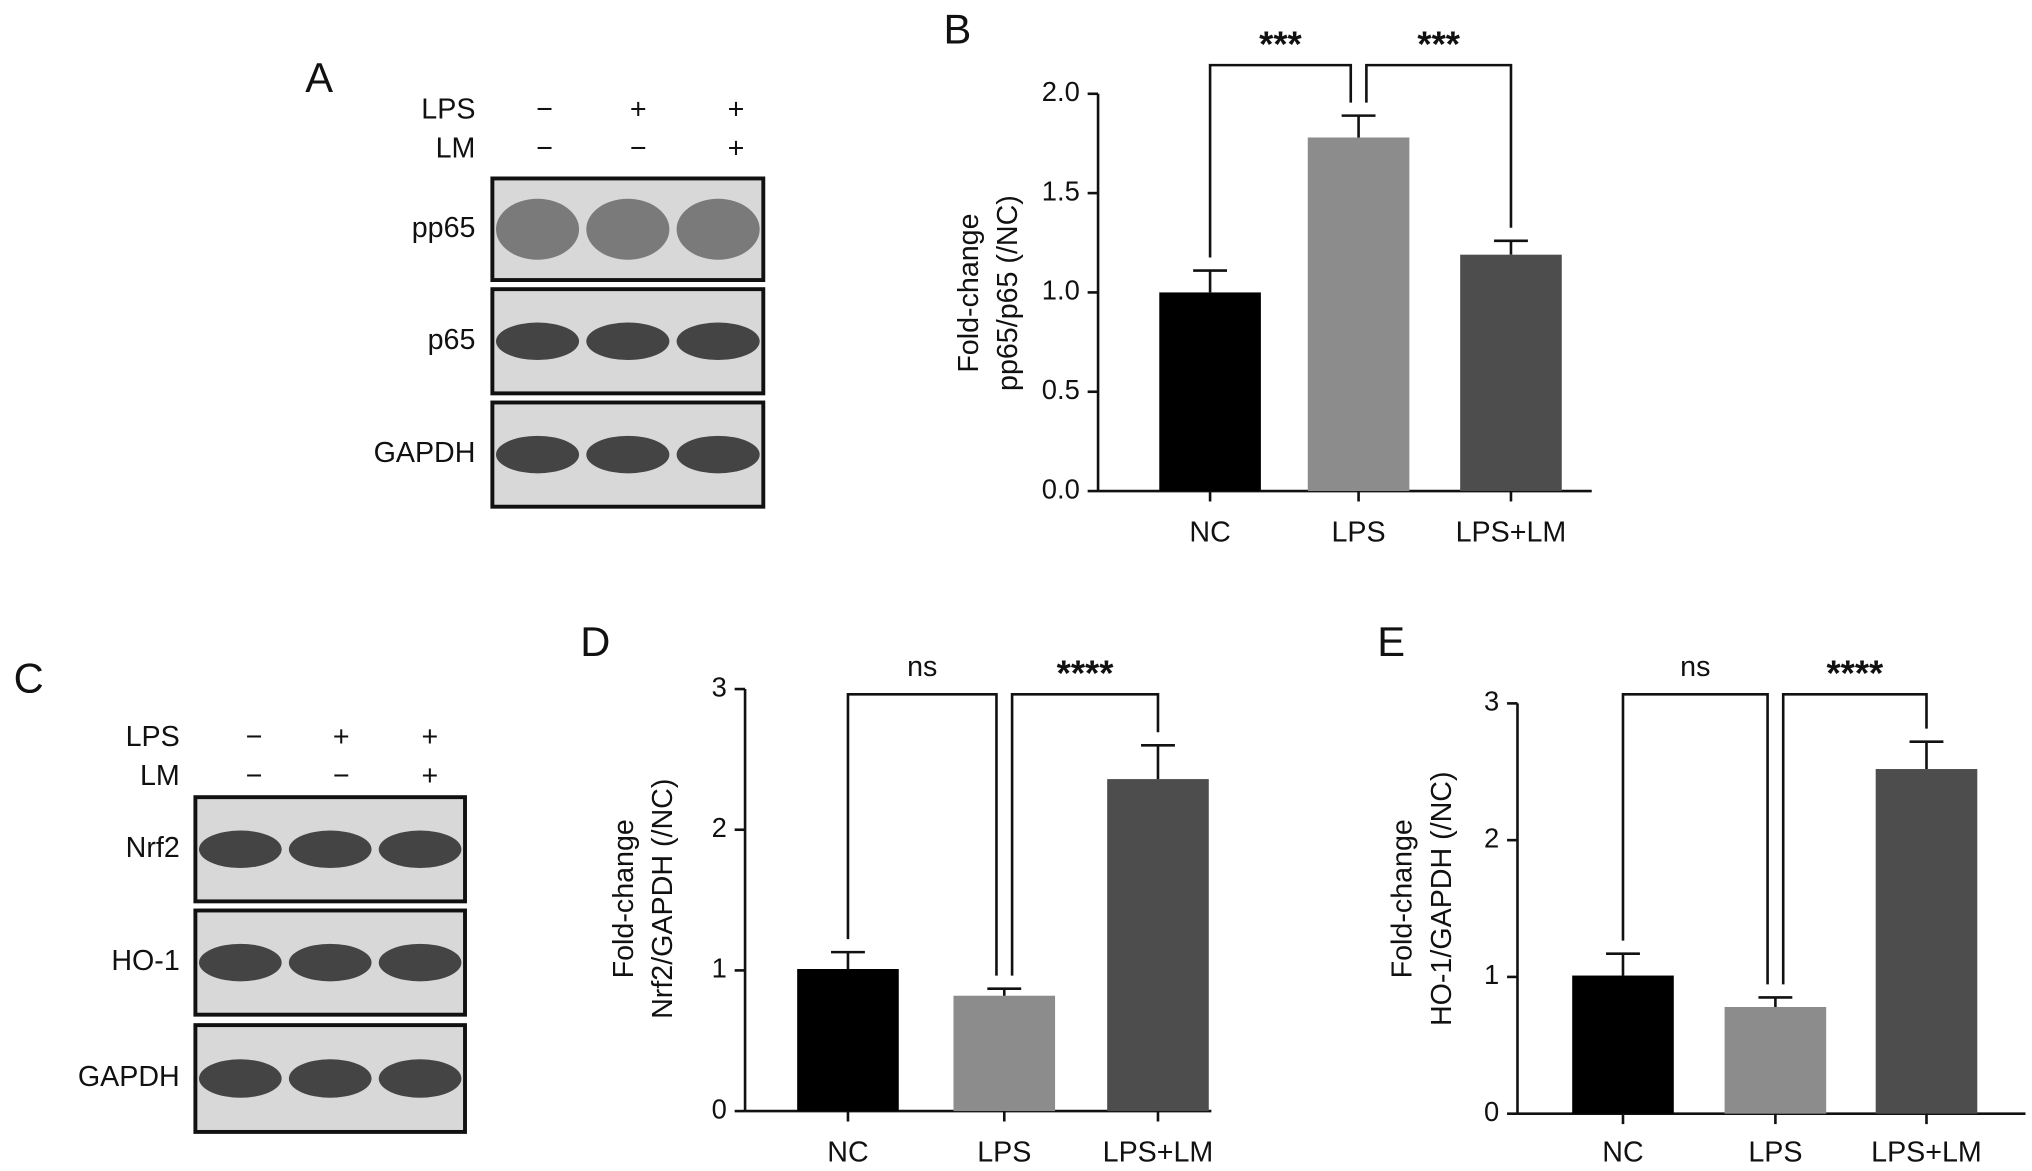 The width and height of the screenshot is (2032, 1171). What do you see at coordinates (29, 677) in the screenshot?
I see `panel-letter: C` at bounding box center [29, 677].